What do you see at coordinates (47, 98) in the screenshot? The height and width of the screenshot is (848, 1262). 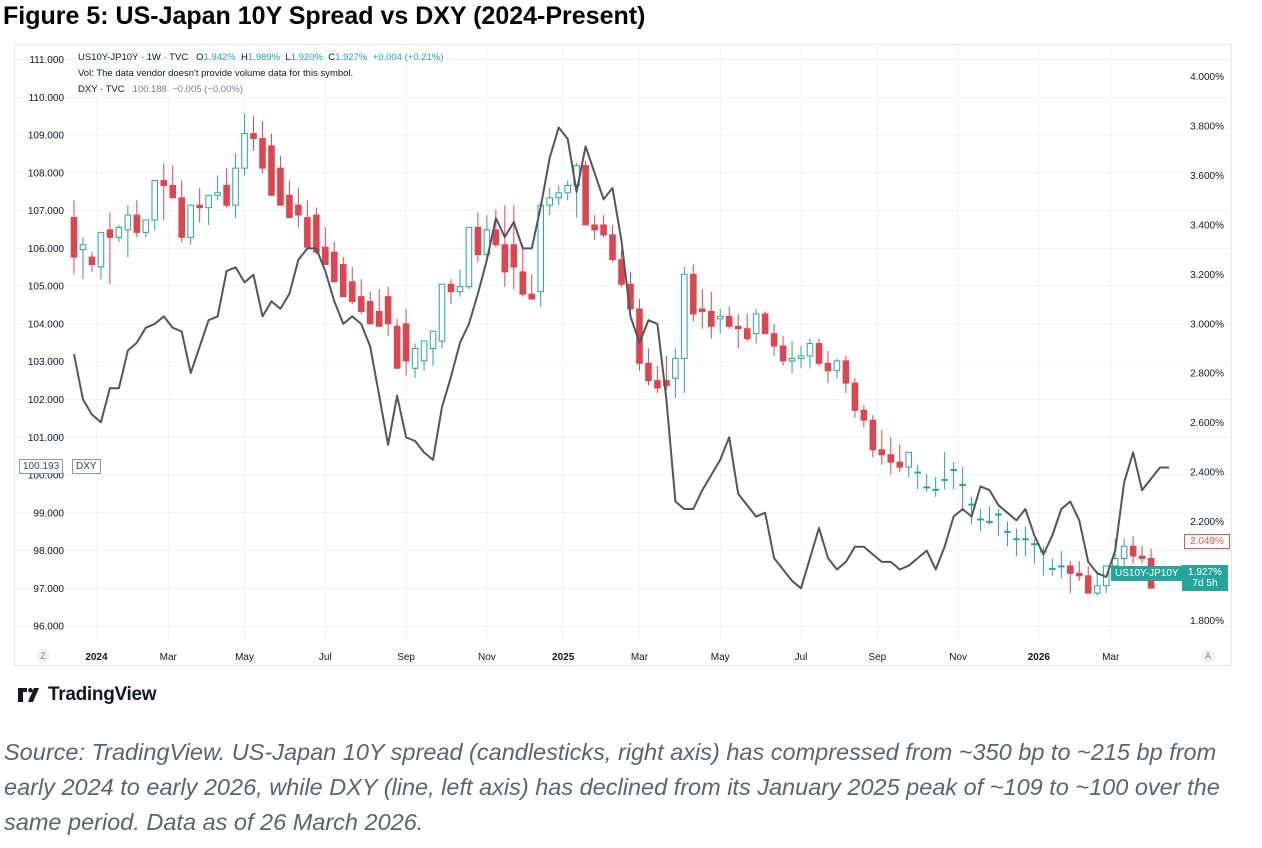 I see `left-tick-label: 110.000` at bounding box center [47, 98].